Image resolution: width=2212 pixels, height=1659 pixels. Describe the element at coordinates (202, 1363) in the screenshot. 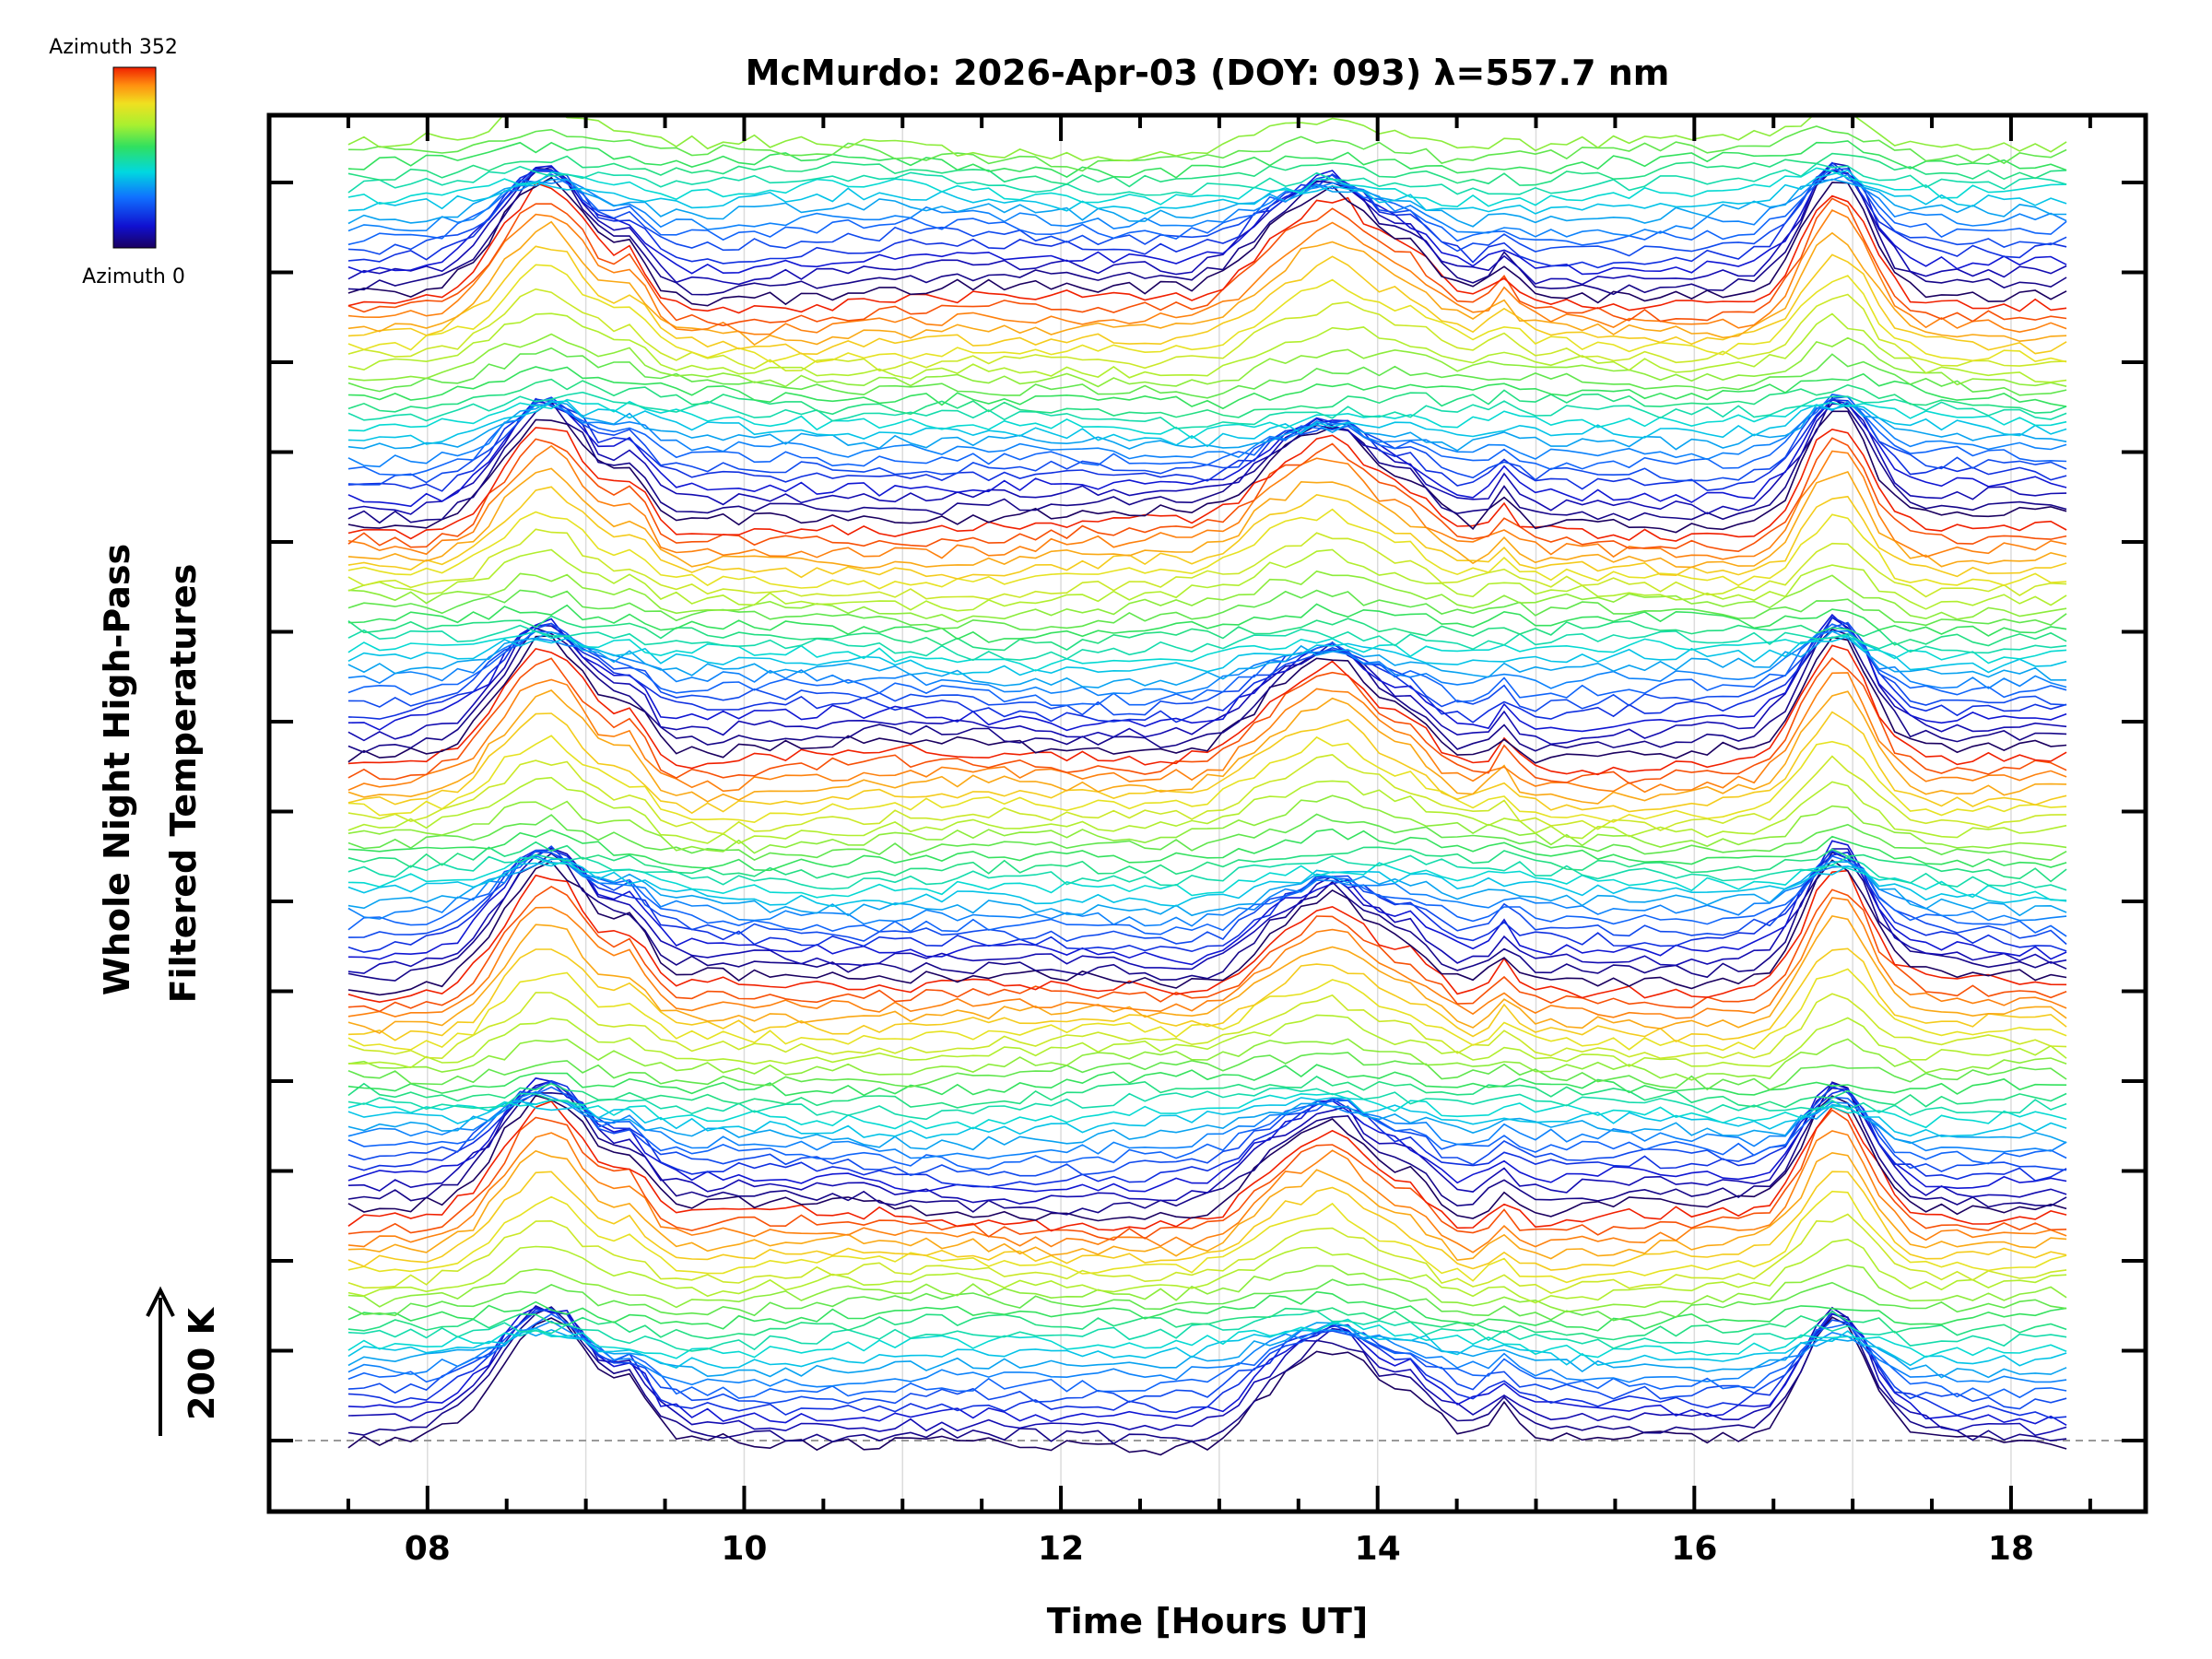

I see `scale-label: 200 K` at that location.